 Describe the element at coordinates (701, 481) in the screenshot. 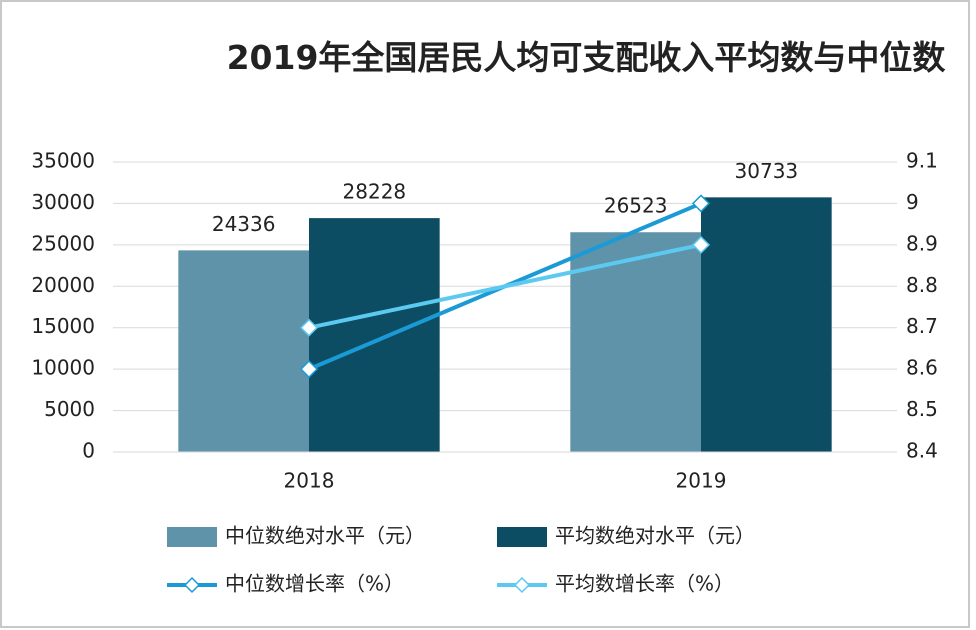

I see `x-tick-label: 2019` at that location.